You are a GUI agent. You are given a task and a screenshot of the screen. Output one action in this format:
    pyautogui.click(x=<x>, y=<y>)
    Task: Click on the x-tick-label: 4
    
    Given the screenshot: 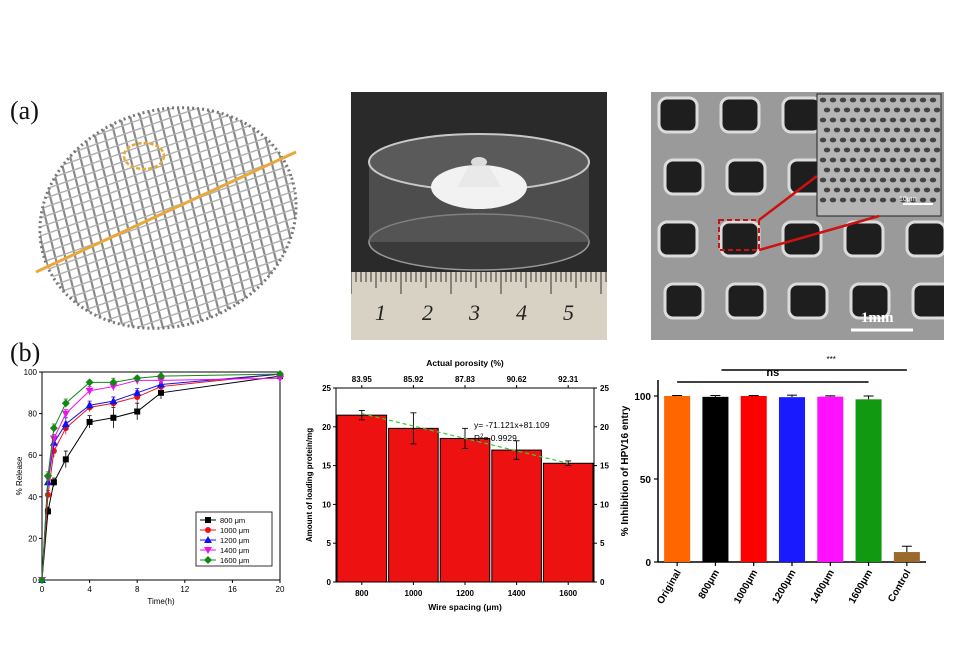 What is the action you would take?
    pyautogui.click(x=89, y=589)
    